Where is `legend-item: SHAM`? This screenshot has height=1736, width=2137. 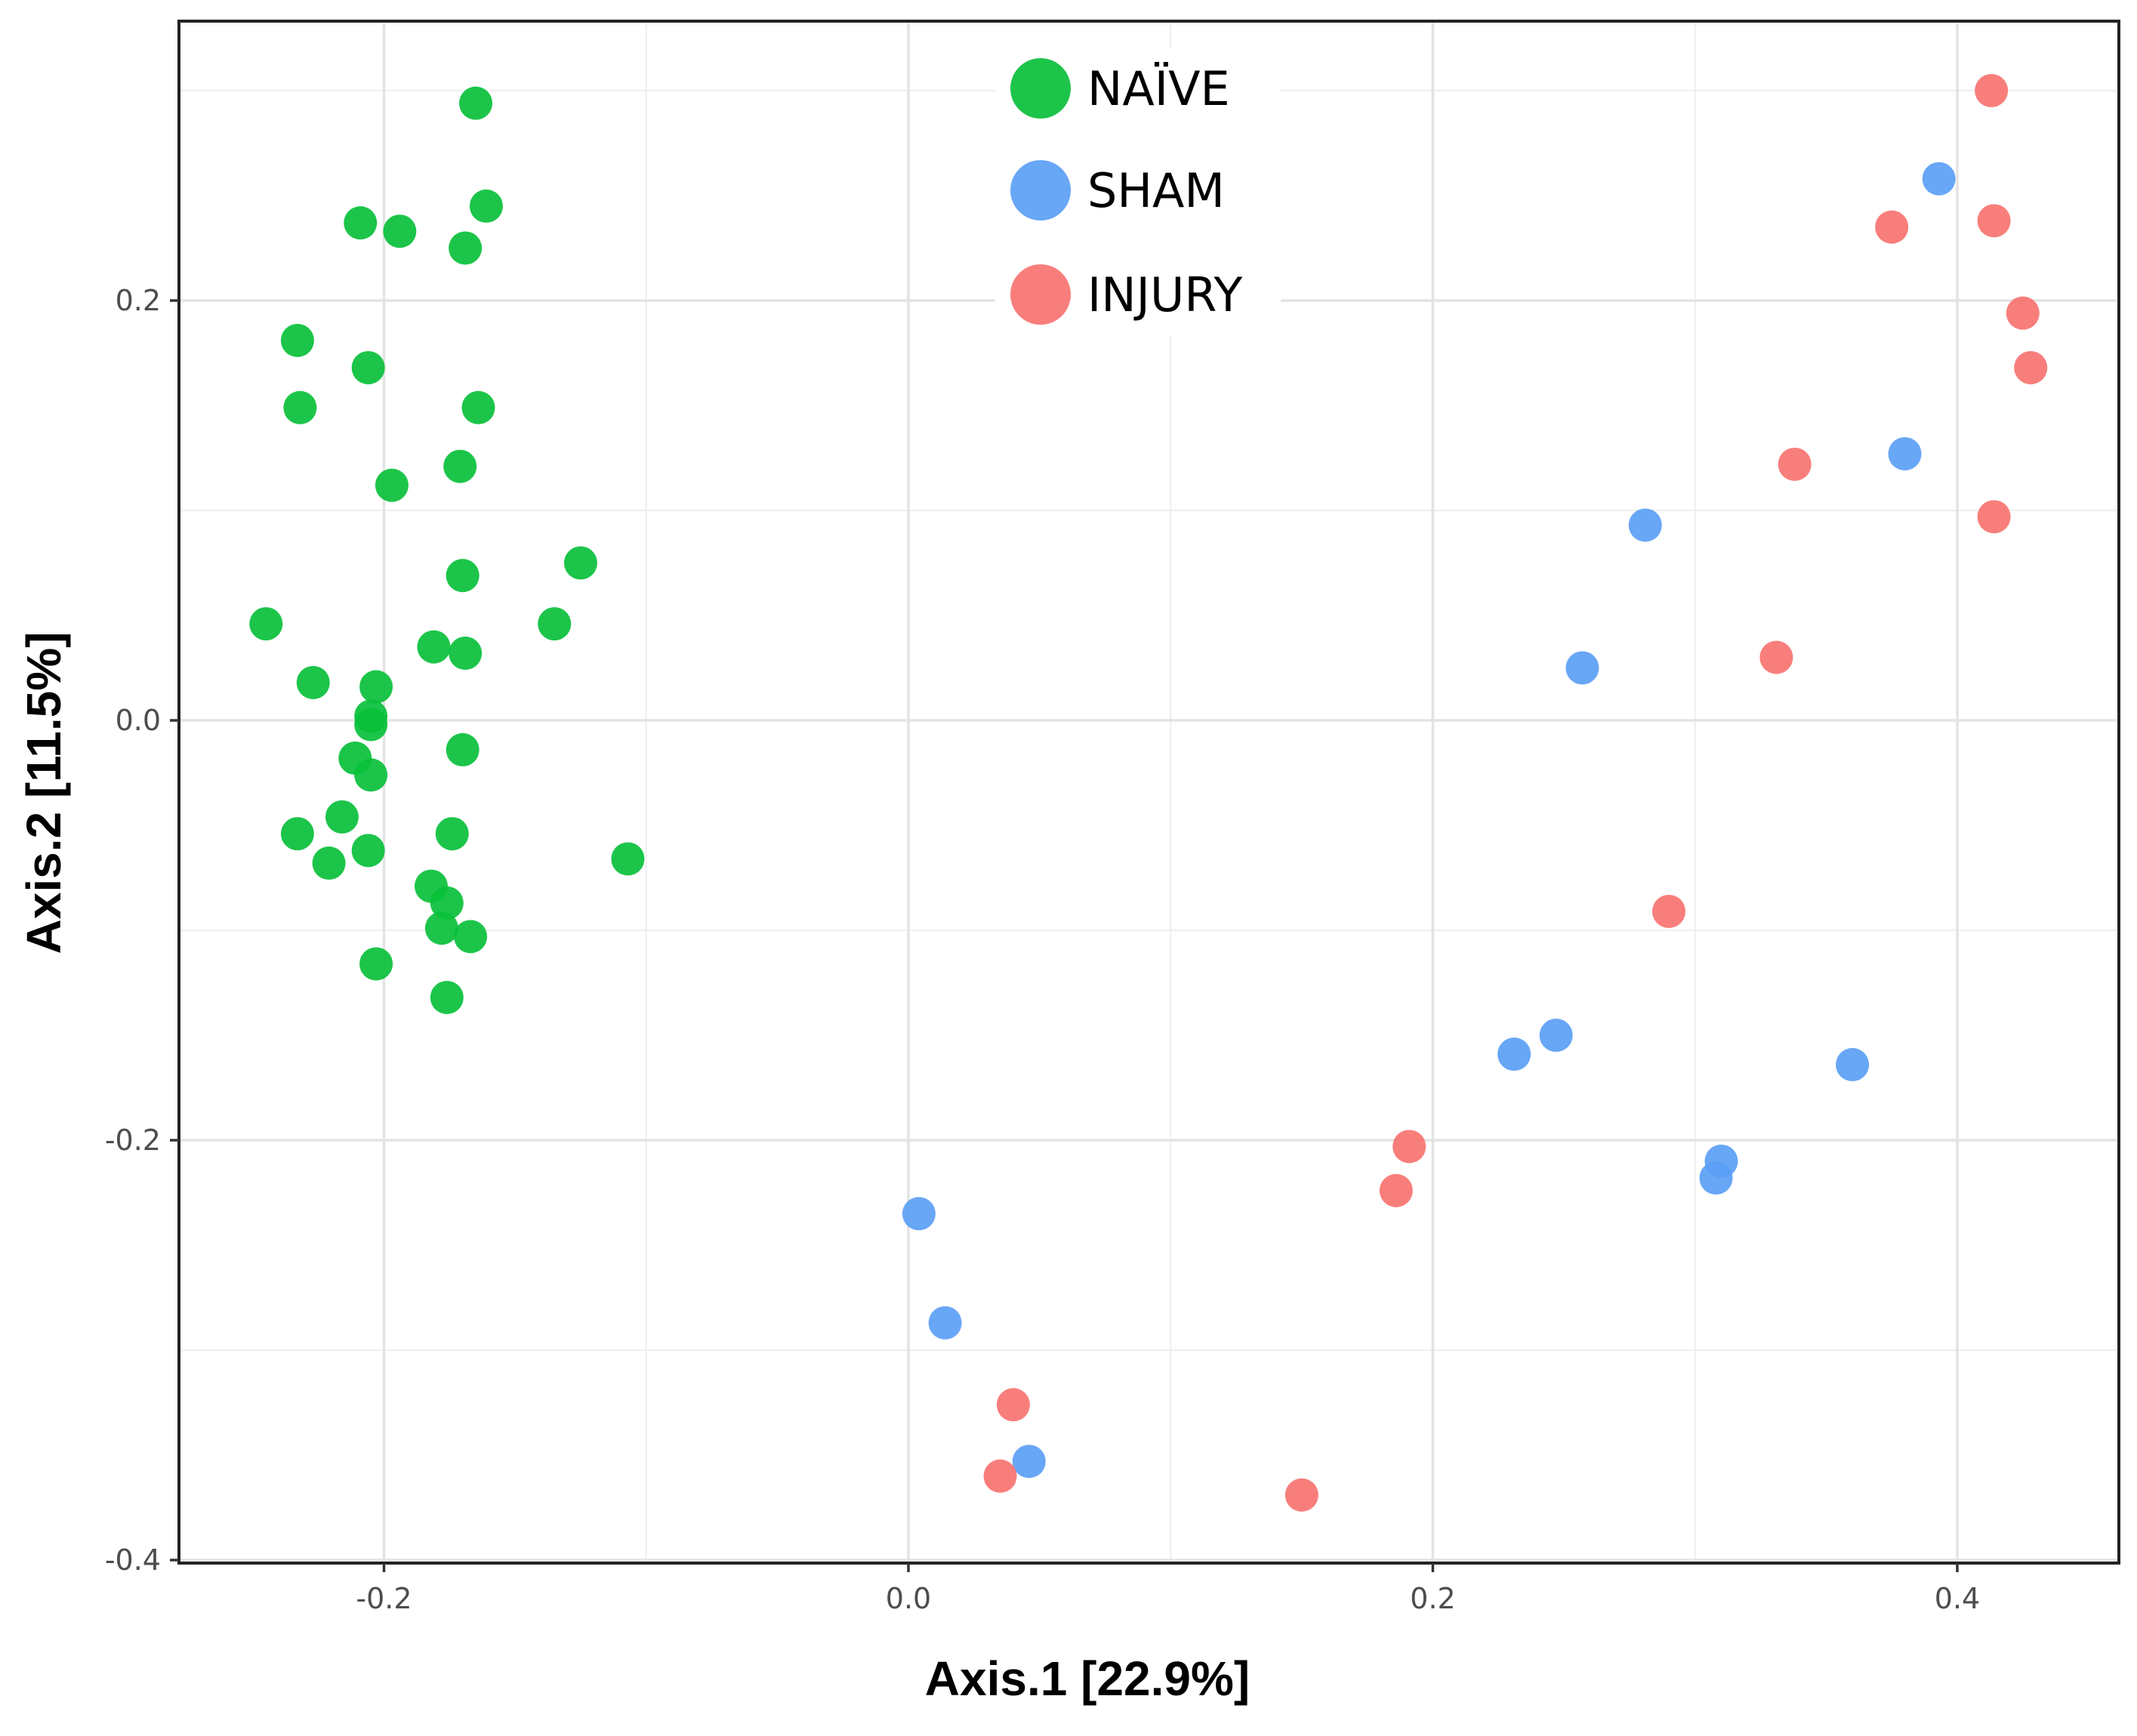
legend-item: SHAM is located at coordinates (1117, 190).